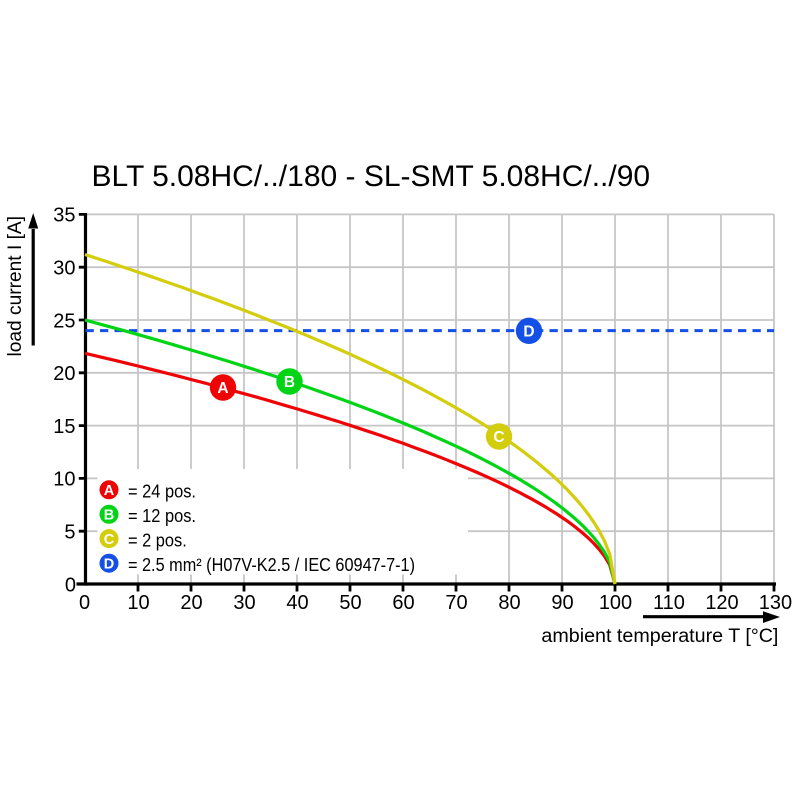 The height and width of the screenshot is (800, 800). What do you see at coordinates (64, 321) in the screenshot?
I see `svg-text: 25` at bounding box center [64, 321].